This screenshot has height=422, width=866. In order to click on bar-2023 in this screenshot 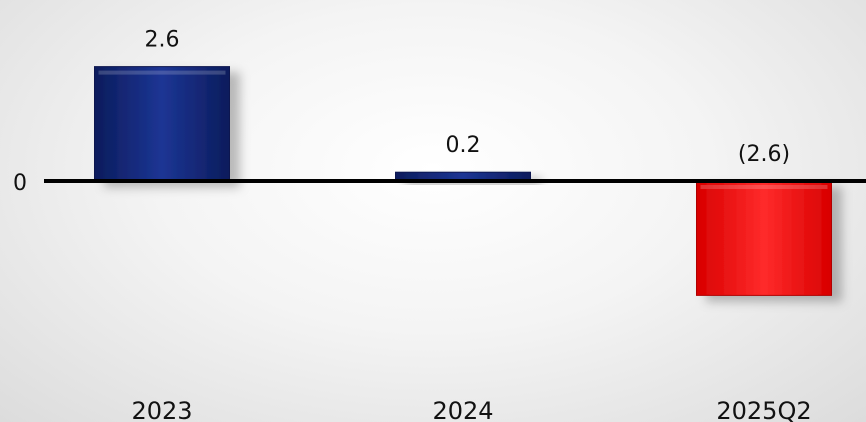, I will do `click(162, 124)`.